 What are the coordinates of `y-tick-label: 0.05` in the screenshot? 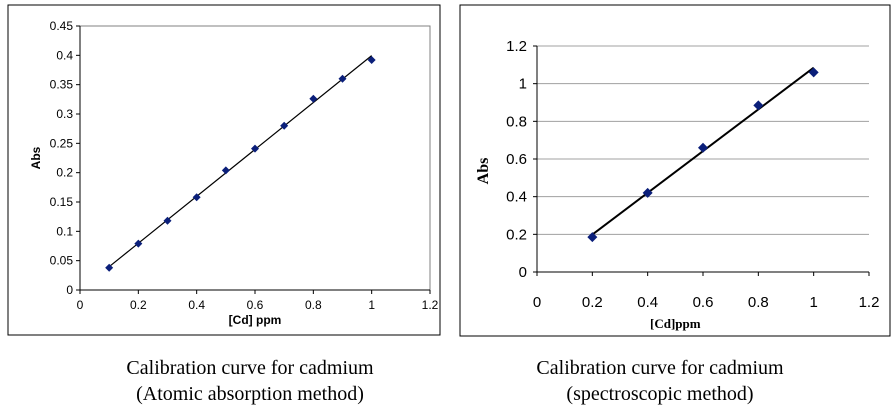 It's located at (62, 261).